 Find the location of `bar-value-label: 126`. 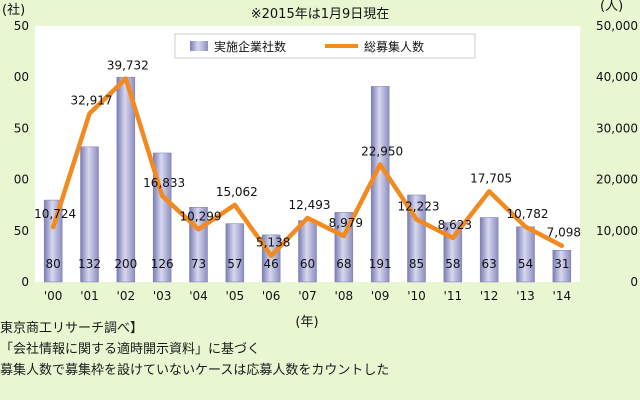

bar-value-label: 126 is located at coordinates (162, 264).